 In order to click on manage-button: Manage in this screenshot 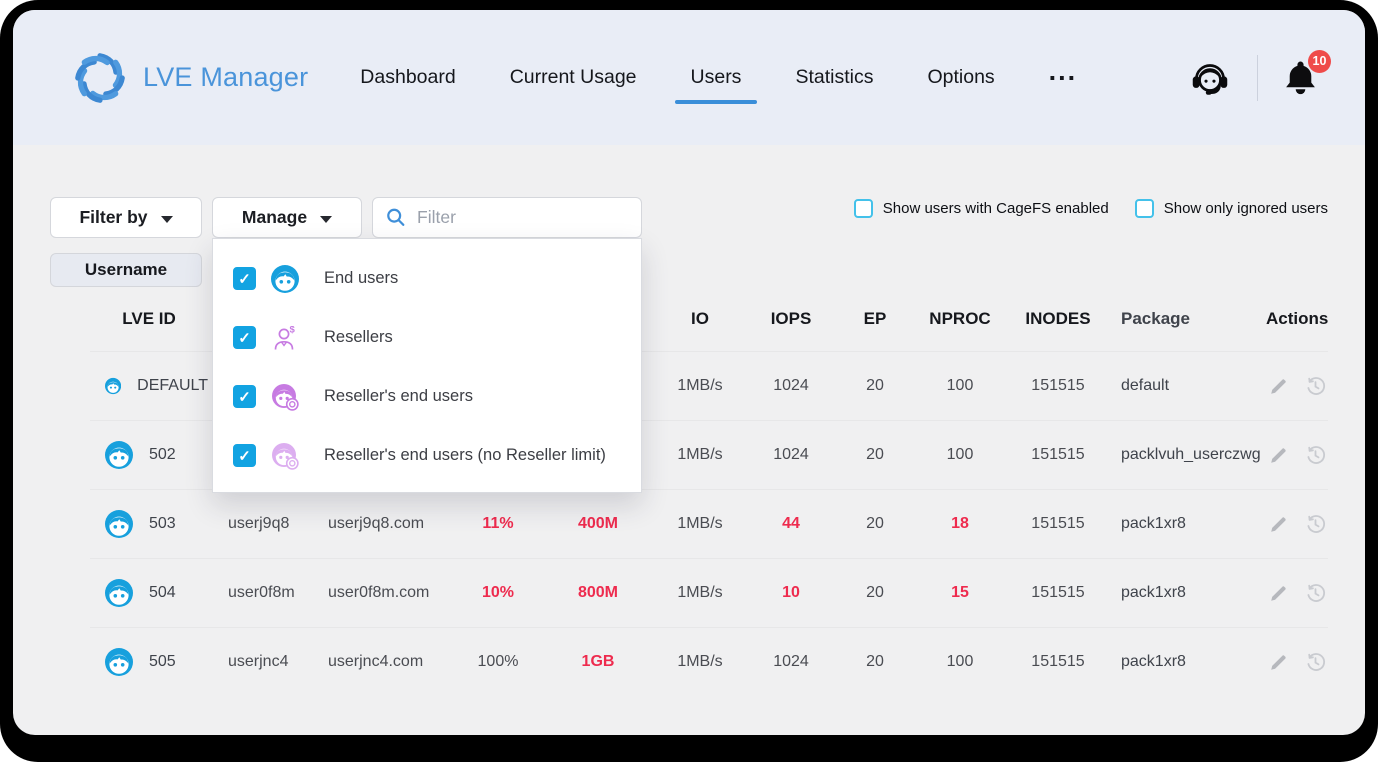, I will do `click(287, 217)`.